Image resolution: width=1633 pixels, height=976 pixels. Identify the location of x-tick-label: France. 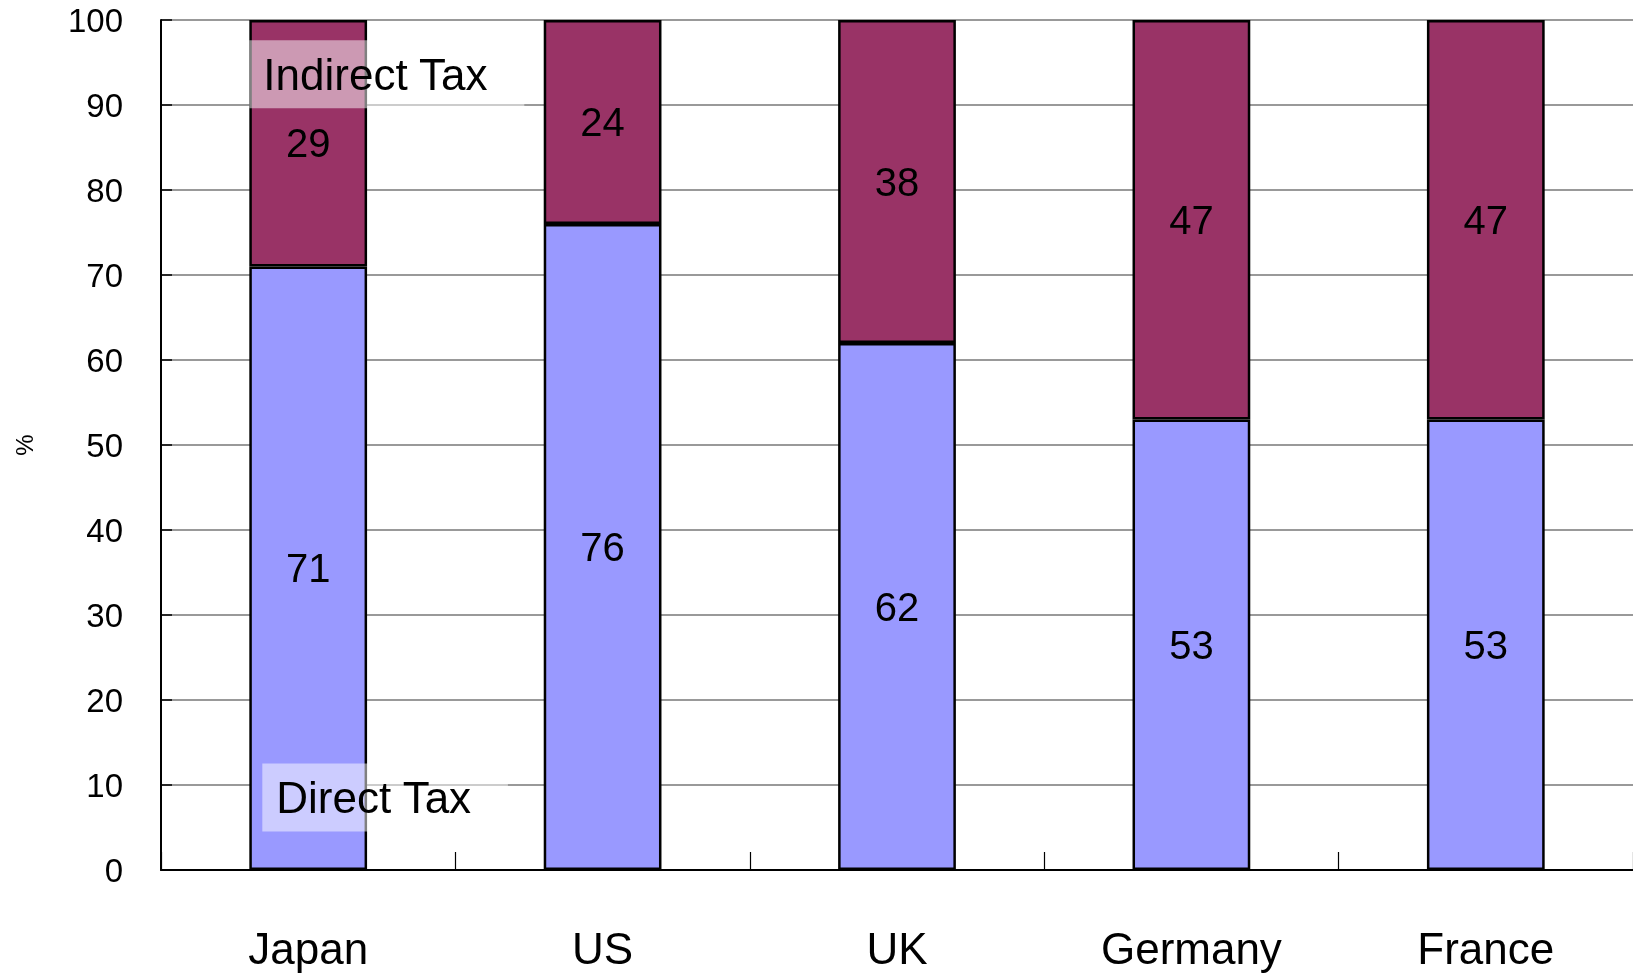
(1486, 948).